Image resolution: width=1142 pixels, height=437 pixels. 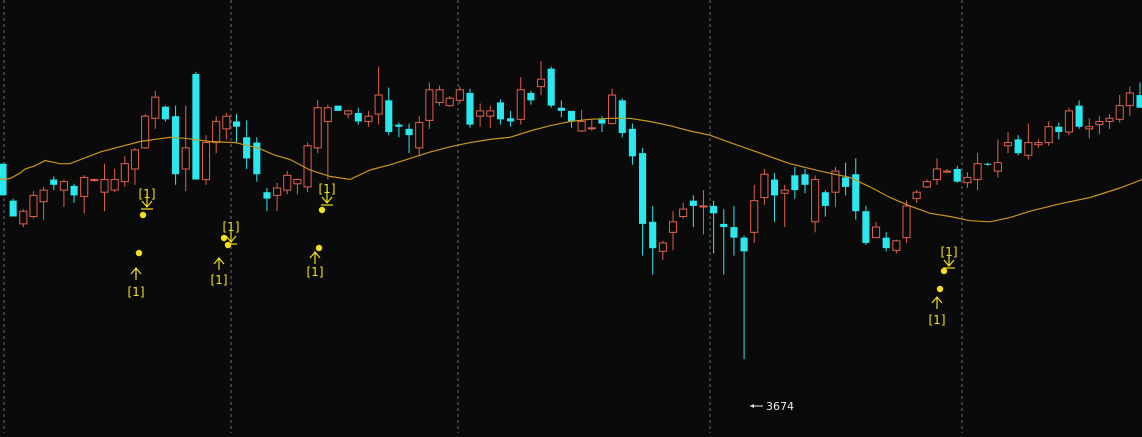 I want to click on low-pointer-arrow, so click(x=752, y=406).